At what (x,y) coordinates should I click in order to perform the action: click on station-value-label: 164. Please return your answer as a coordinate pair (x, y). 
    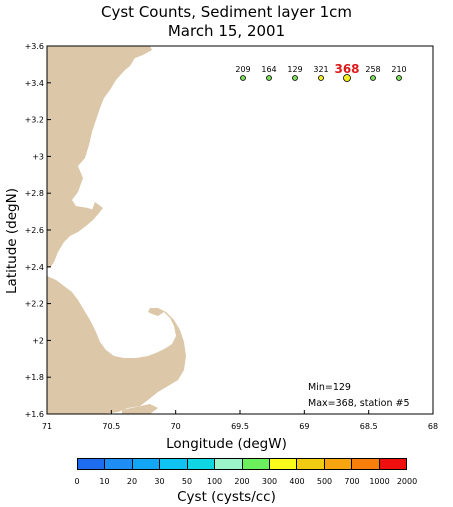
    Looking at the image, I should click on (268, 69).